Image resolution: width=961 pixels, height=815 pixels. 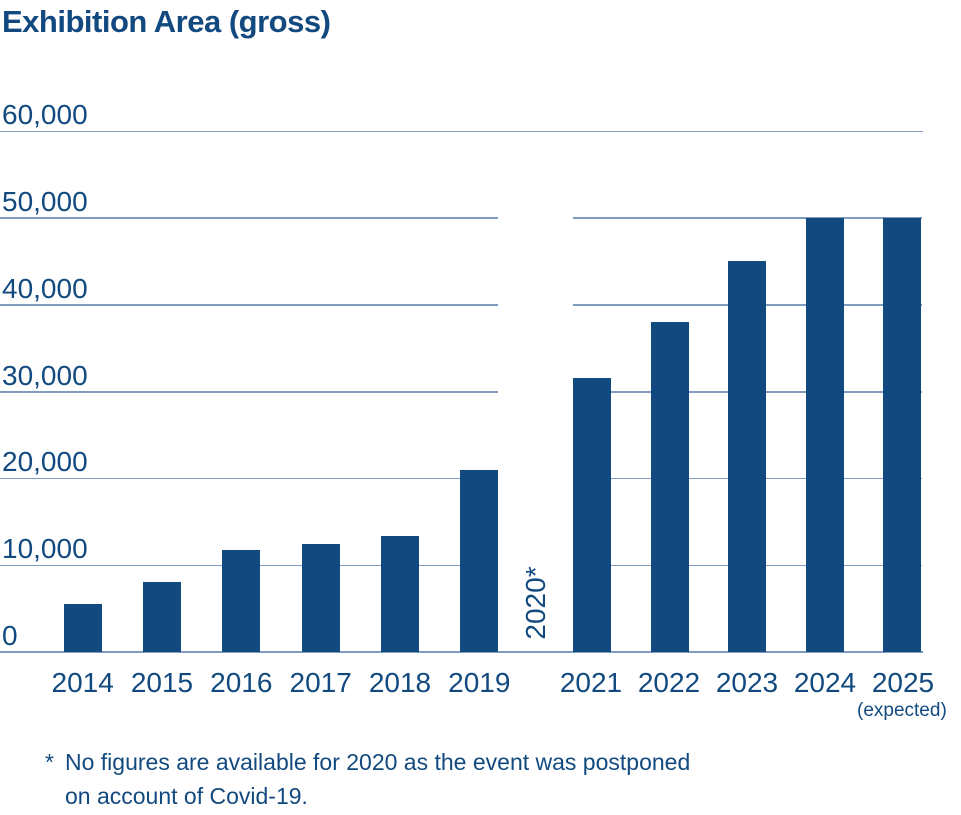 What do you see at coordinates (825, 682) in the screenshot?
I see `x-axis-label-2024: 2024` at bounding box center [825, 682].